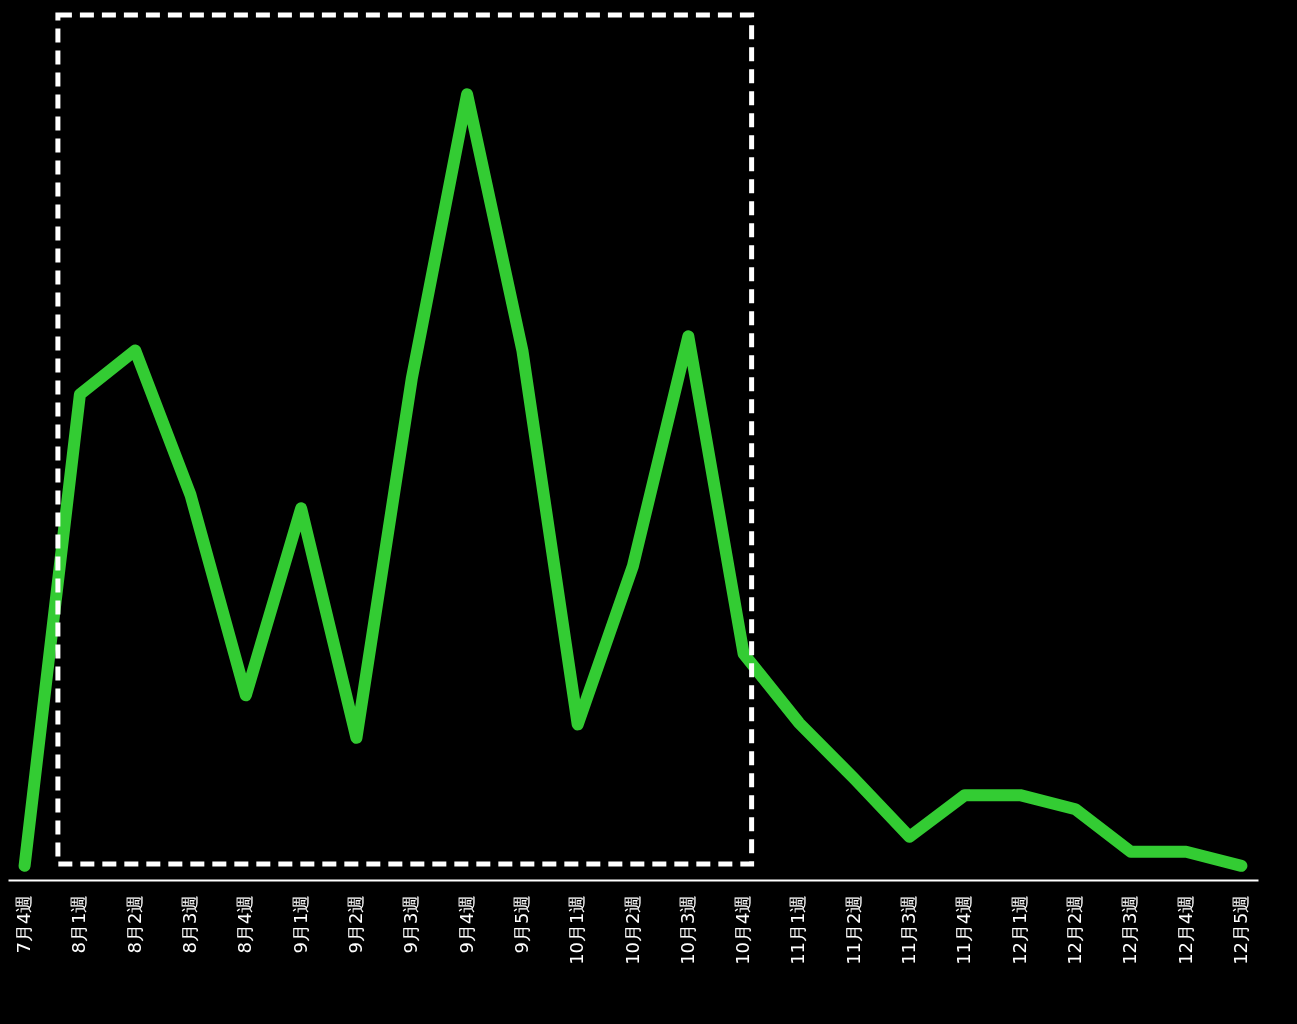 This screenshot has width=1297, height=1024. Describe the element at coordinates (521, 924) in the screenshot. I see `x-tick-label: 9月5週` at that location.